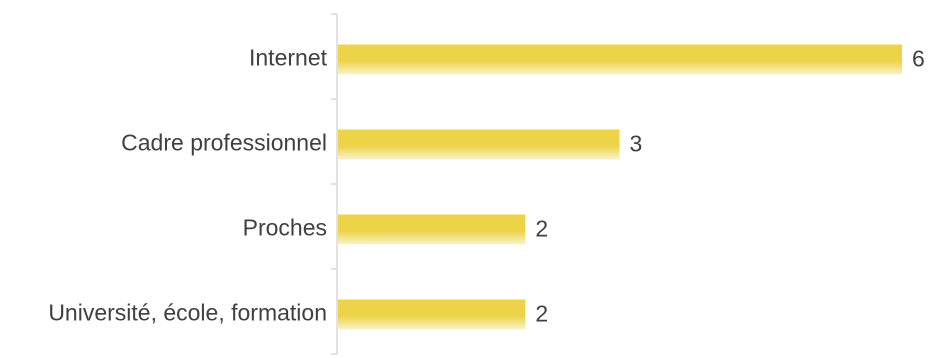  Describe the element at coordinates (285, 228) in the screenshot. I see `category-label: Proches` at that location.